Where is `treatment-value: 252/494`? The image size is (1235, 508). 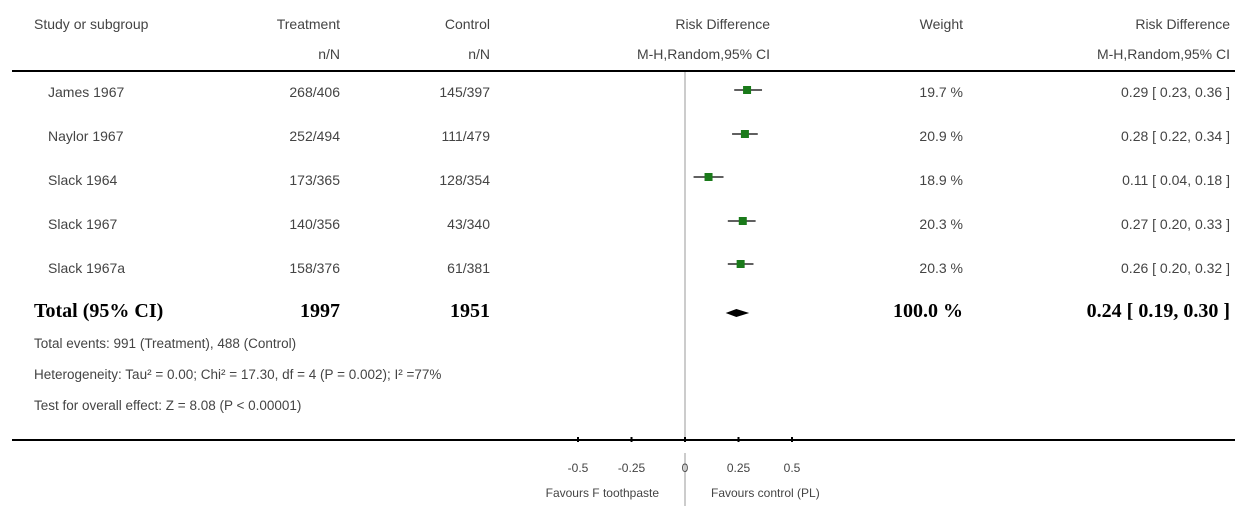
treatment-value: 252/494 is located at coordinates (314, 136).